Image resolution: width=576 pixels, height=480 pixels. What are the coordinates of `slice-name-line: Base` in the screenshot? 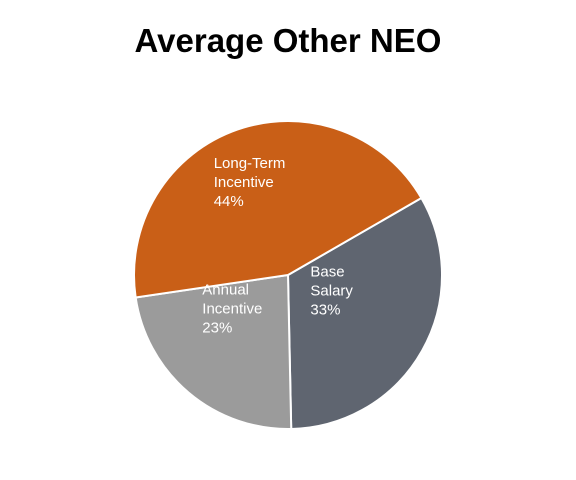 It's located at (327, 271).